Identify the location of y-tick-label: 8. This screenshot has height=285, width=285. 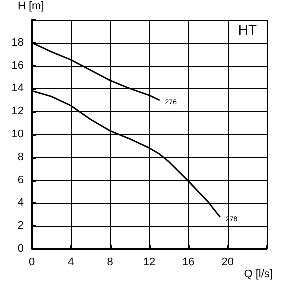
(21, 157).